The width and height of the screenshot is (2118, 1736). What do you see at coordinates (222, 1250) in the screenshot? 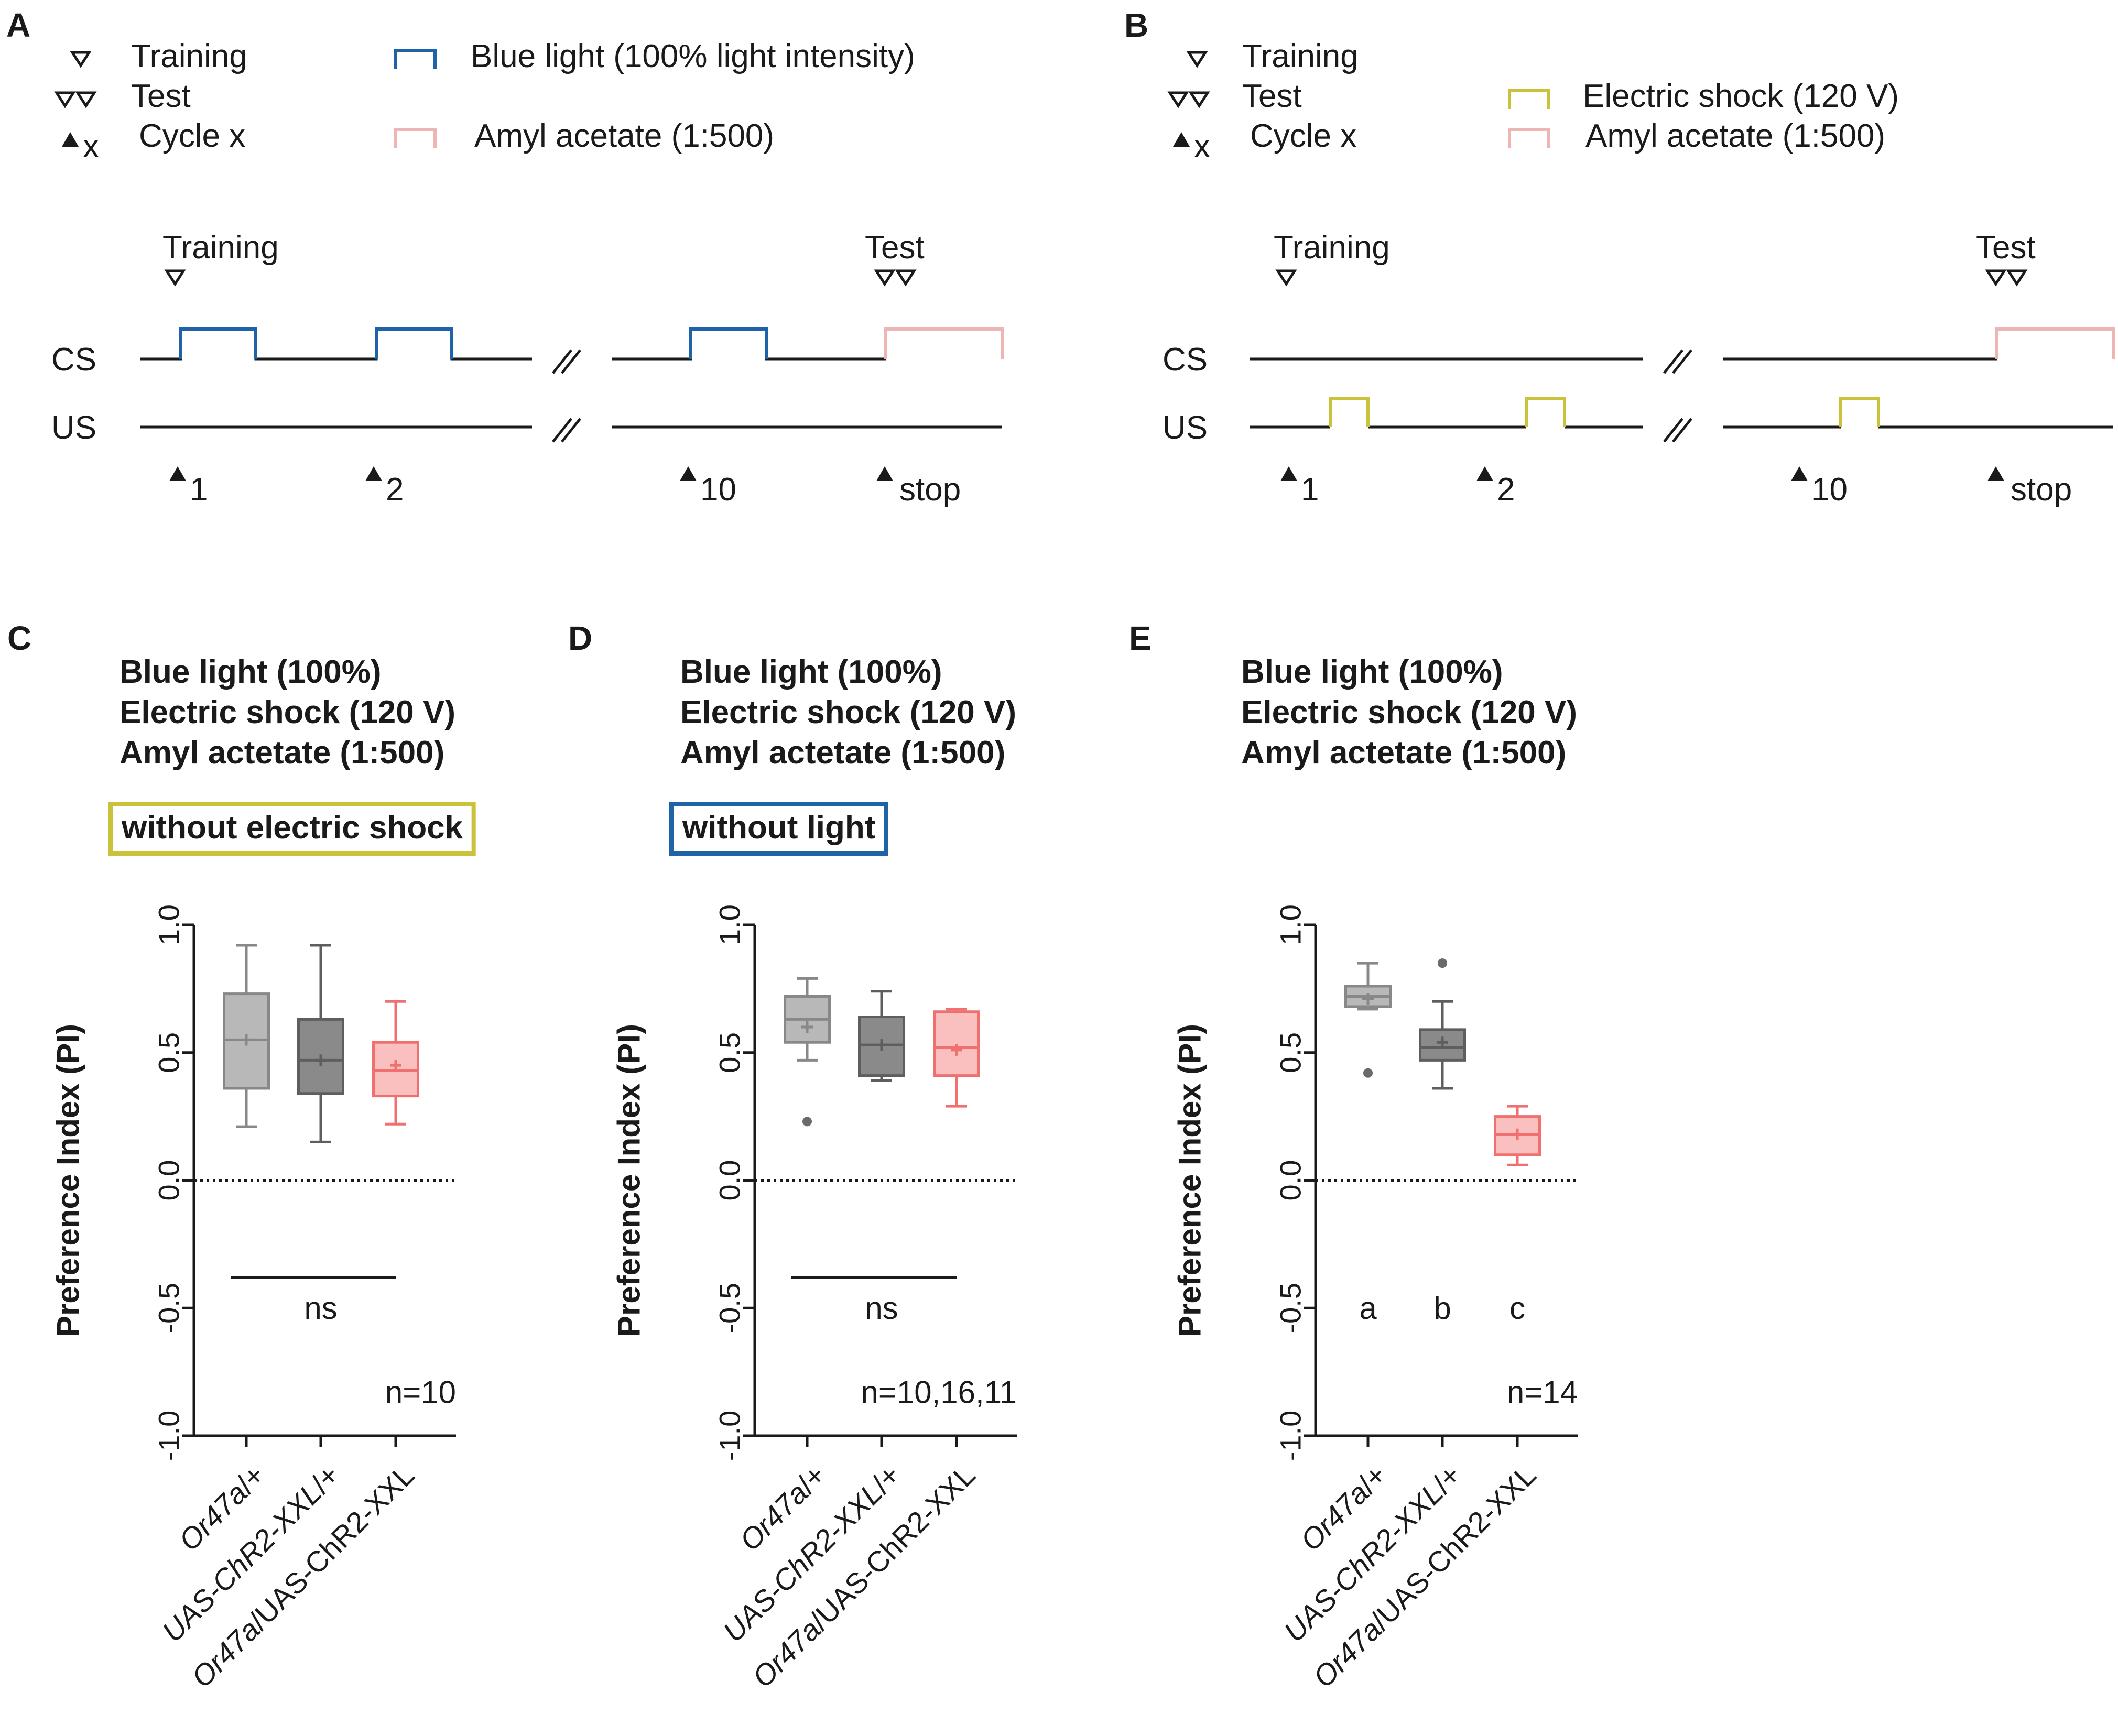
I see `box-1: Or47a/+` at bounding box center [222, 1250].